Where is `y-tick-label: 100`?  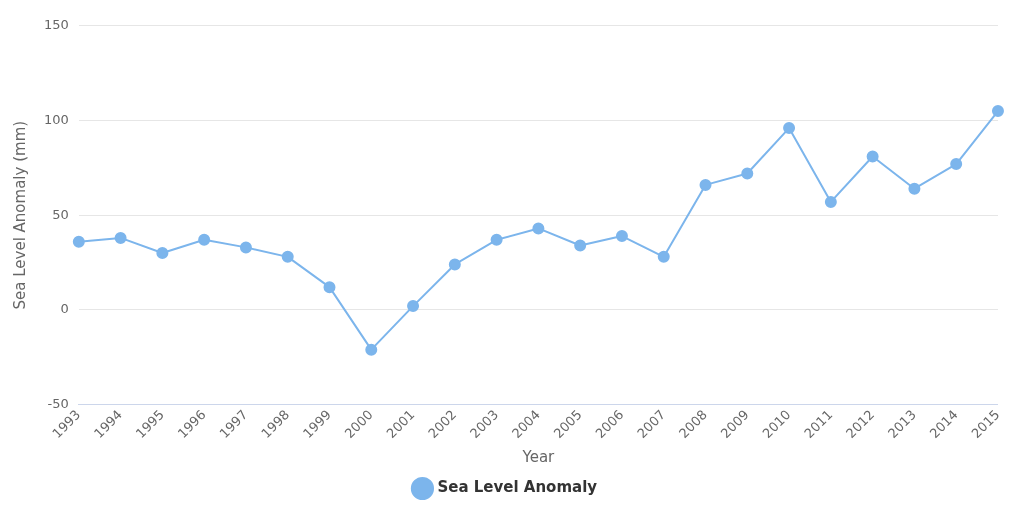 y-tick-label: 100 is located at coordinates (56, 119).